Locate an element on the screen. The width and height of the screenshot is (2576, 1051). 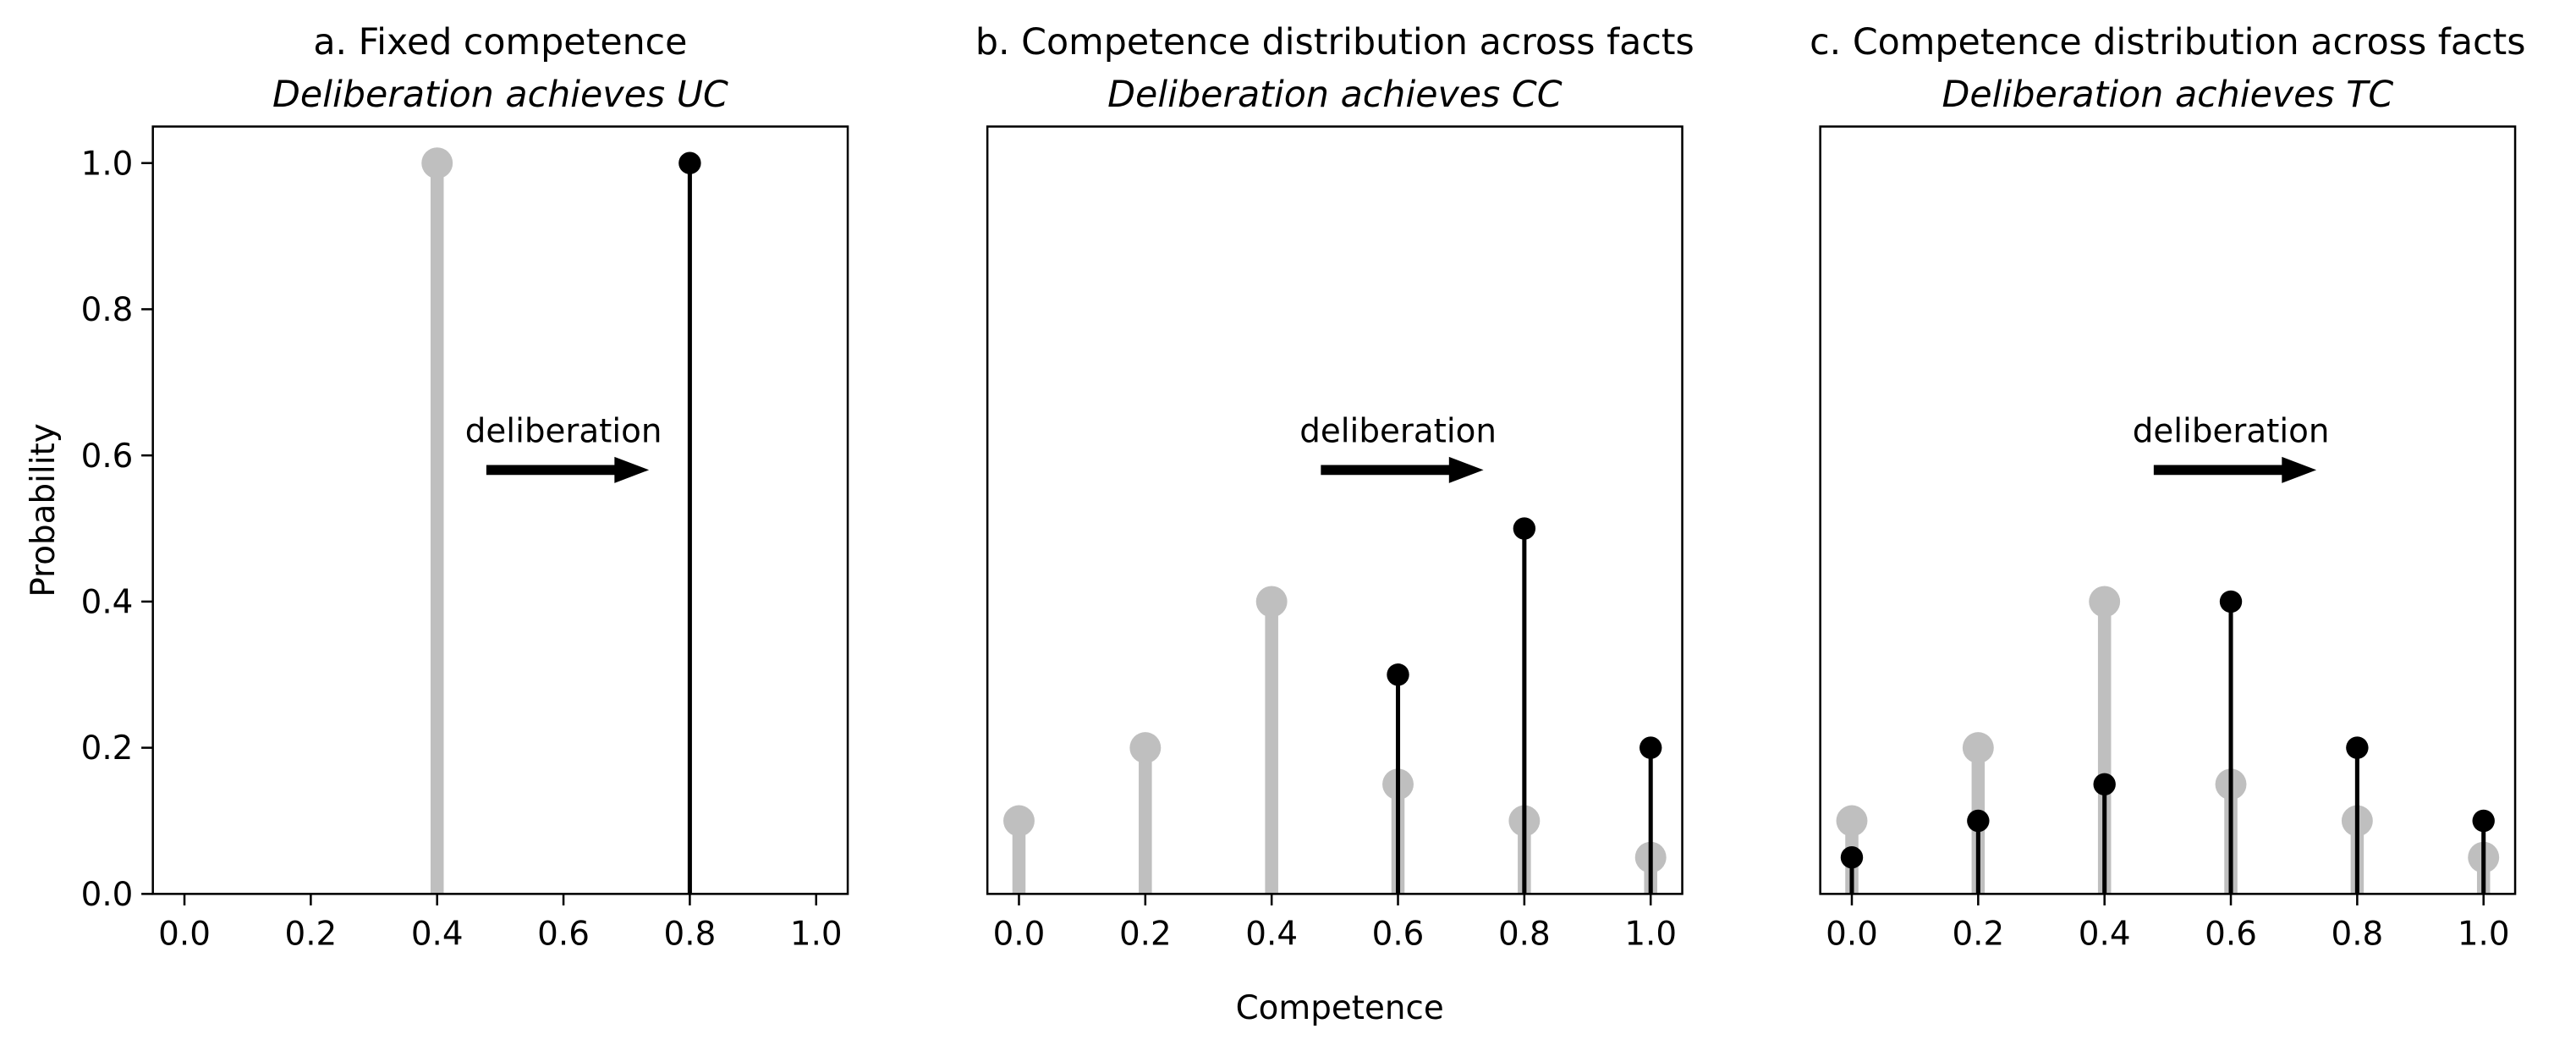
chart-subtitle: Deliberation achieves CC is located at coordinates (1335, 95).